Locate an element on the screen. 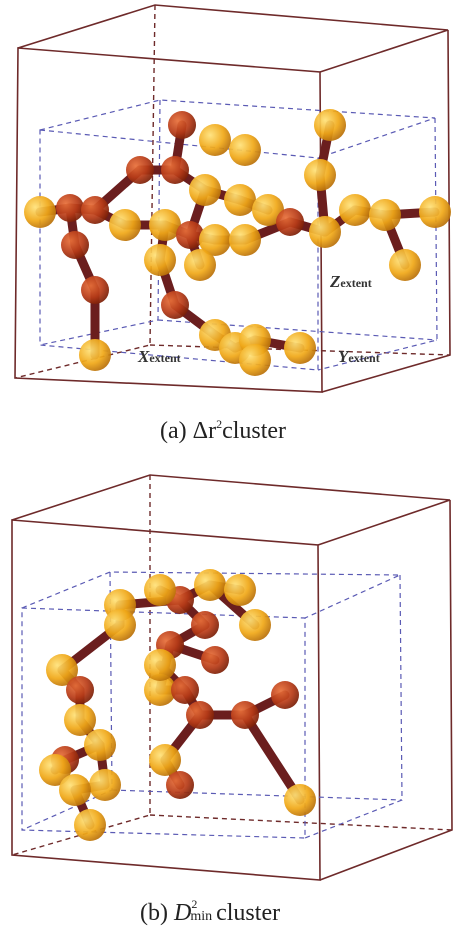 The height and width of the screenshot is (929, 456). caption: (a) Δr2cluster is located at coordinates (223, 430).